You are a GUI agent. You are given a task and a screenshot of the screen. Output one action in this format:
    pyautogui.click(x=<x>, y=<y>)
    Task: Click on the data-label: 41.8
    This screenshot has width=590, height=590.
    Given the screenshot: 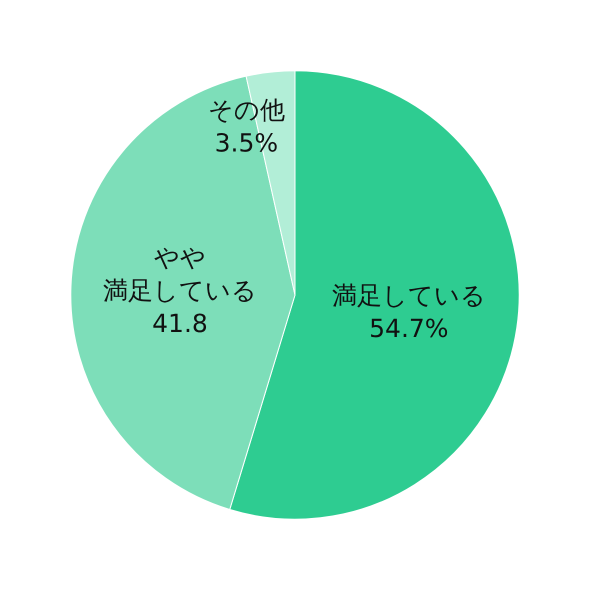 What is the action you would take?
    pyautogui.click(x=180, y=323)
    